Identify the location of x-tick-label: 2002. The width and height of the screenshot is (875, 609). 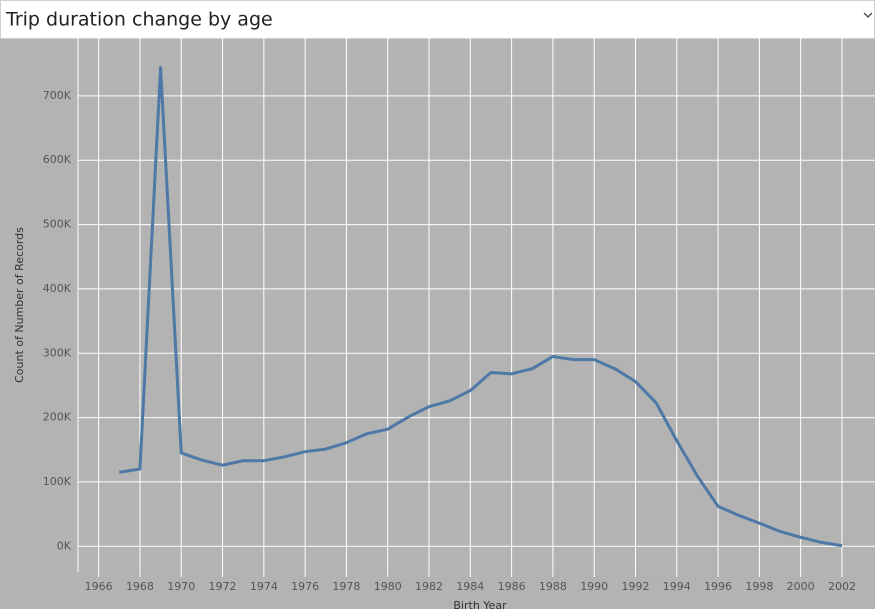
(842, 586).